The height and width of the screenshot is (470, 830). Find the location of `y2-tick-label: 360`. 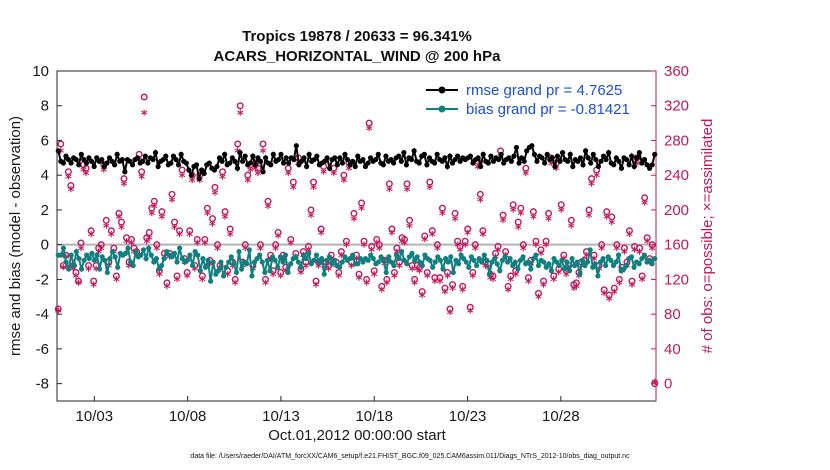

y2-tick-label: 360 is located at coordinates (676, 71).